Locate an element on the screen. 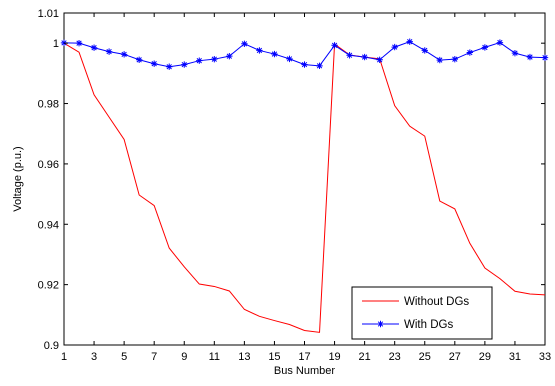 Image resolution: width=555 pixels, height=386 pixels. y-tick-label: 0.9 is located at coordinates (51, 346).